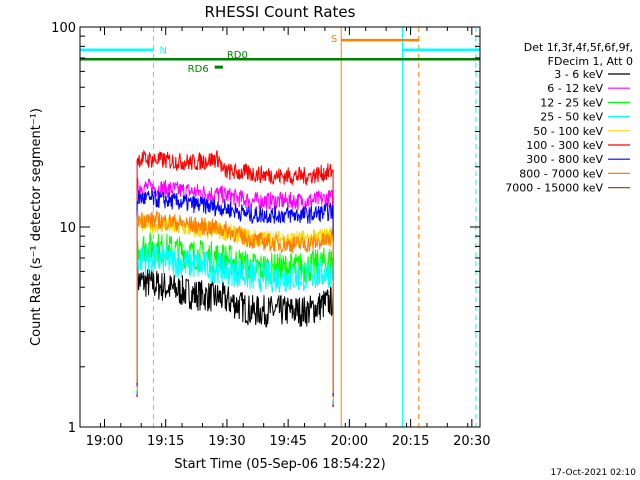  I want to click on x-tick-label: 20:15, so click(410, 441).